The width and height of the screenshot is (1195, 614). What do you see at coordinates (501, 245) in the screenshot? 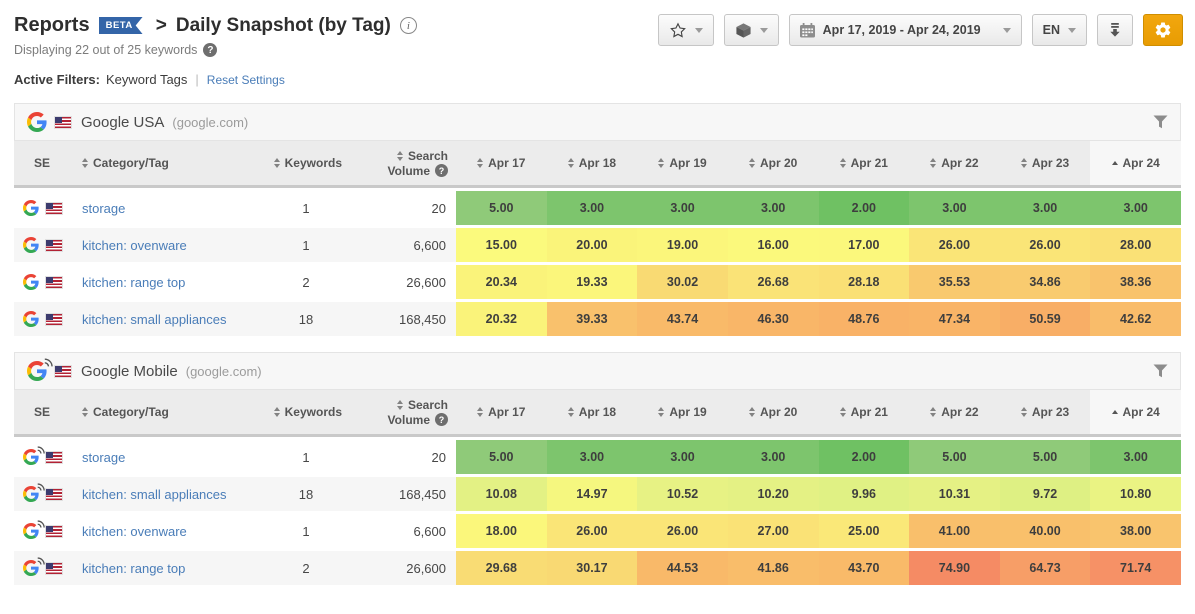
I see `rank-heatmap-cell: 15.00` at bounding box center [501, 245].